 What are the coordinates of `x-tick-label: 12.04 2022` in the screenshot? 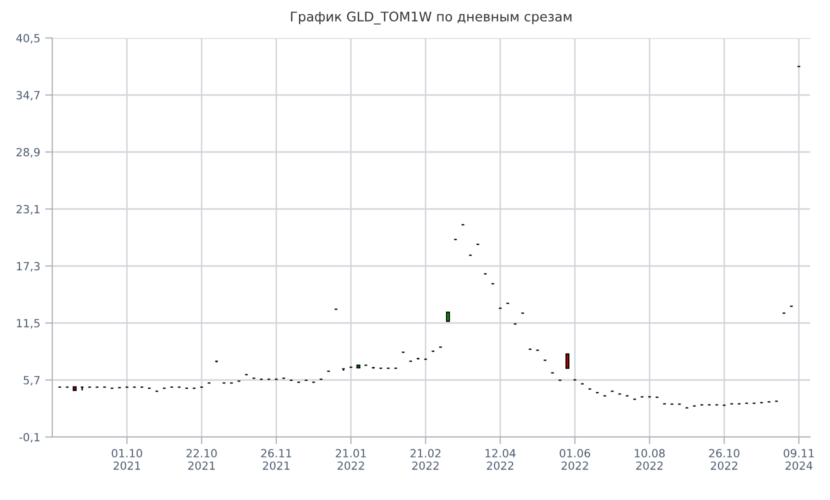 It's located at (501, 459).